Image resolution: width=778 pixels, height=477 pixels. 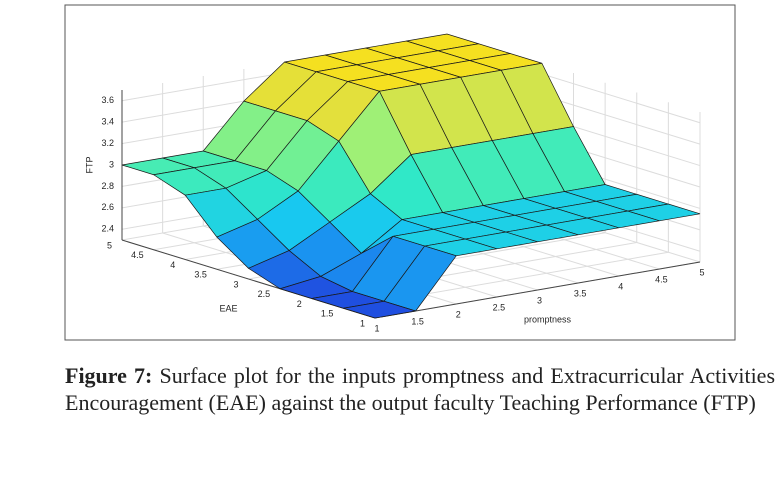 I want to click on x-tick-label: 5, so click(x=701, y=272).